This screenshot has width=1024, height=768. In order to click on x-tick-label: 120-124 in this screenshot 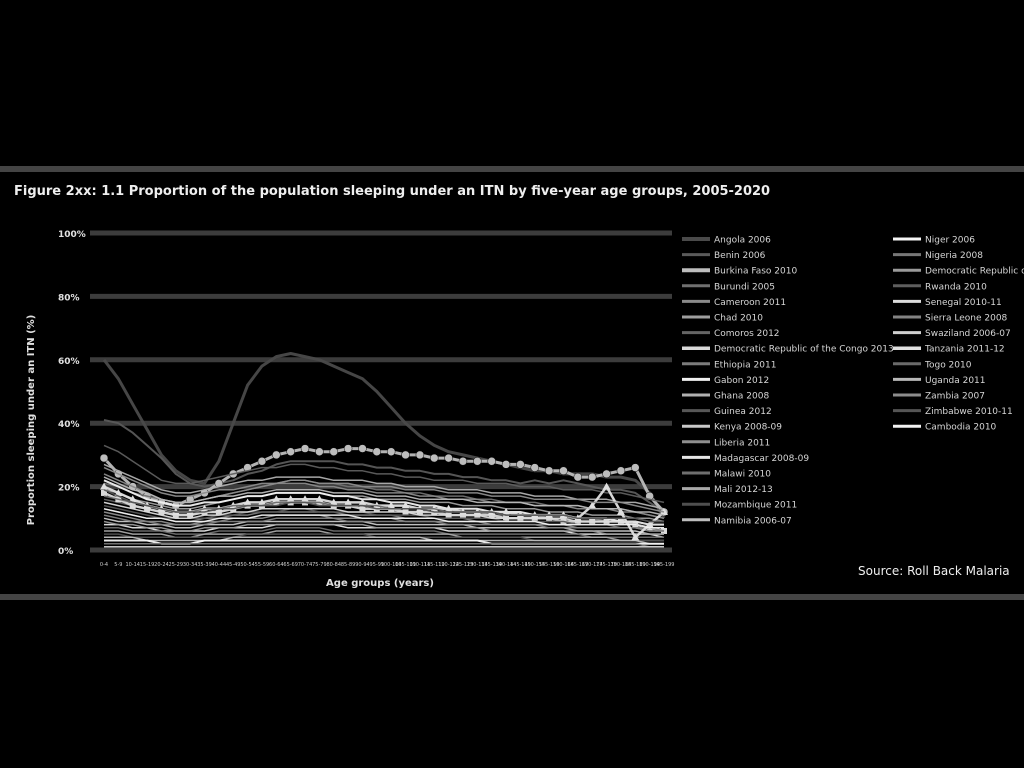, I will do `click(448, 565)`.